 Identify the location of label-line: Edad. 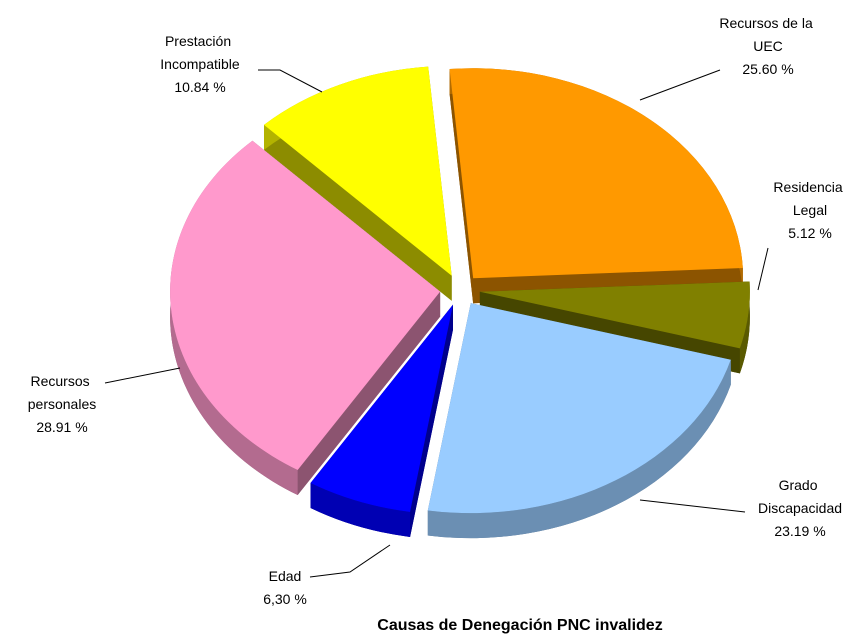
(285, 576).